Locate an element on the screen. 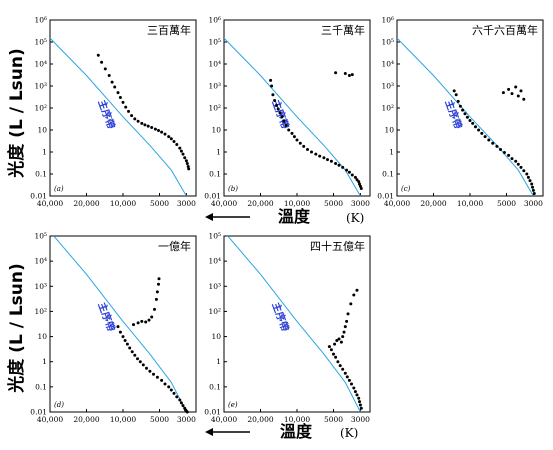 This screenshot has height=450, width=553. x-axis-unit-top: (K) is located at coordinates (355, 218).